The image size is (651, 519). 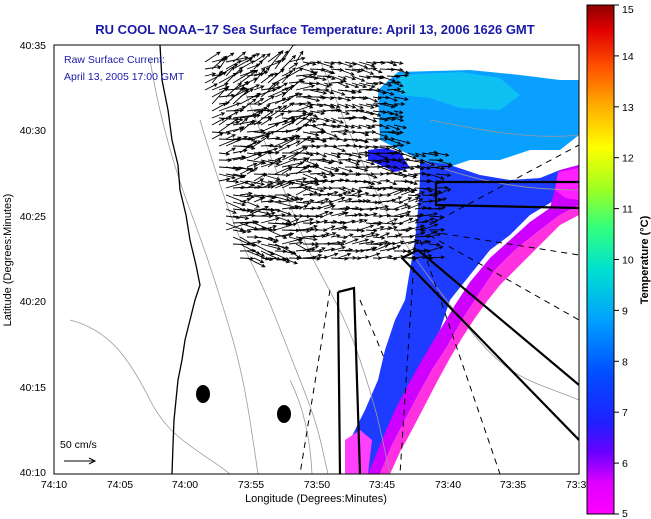 What do you see at coordinates (80, 461) in the screenshot?
I see `scale-arrow` at bounding box center [80, 461].